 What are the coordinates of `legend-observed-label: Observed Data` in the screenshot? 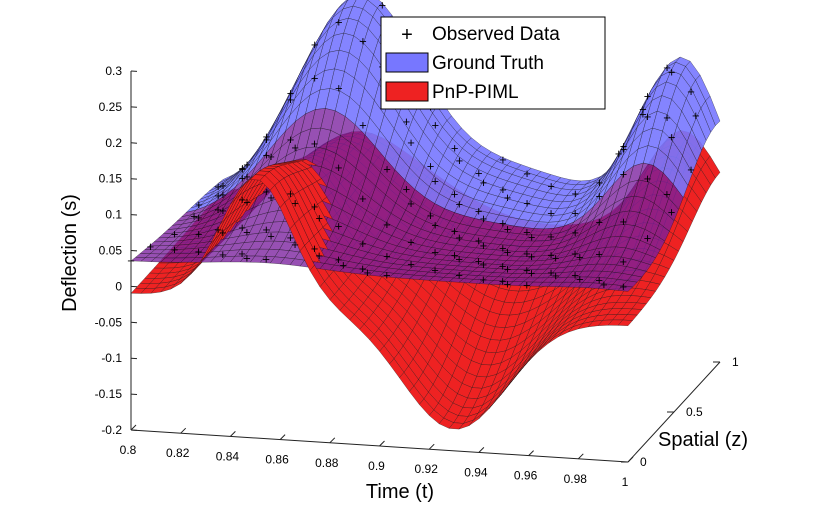 It's located at (496, 34).